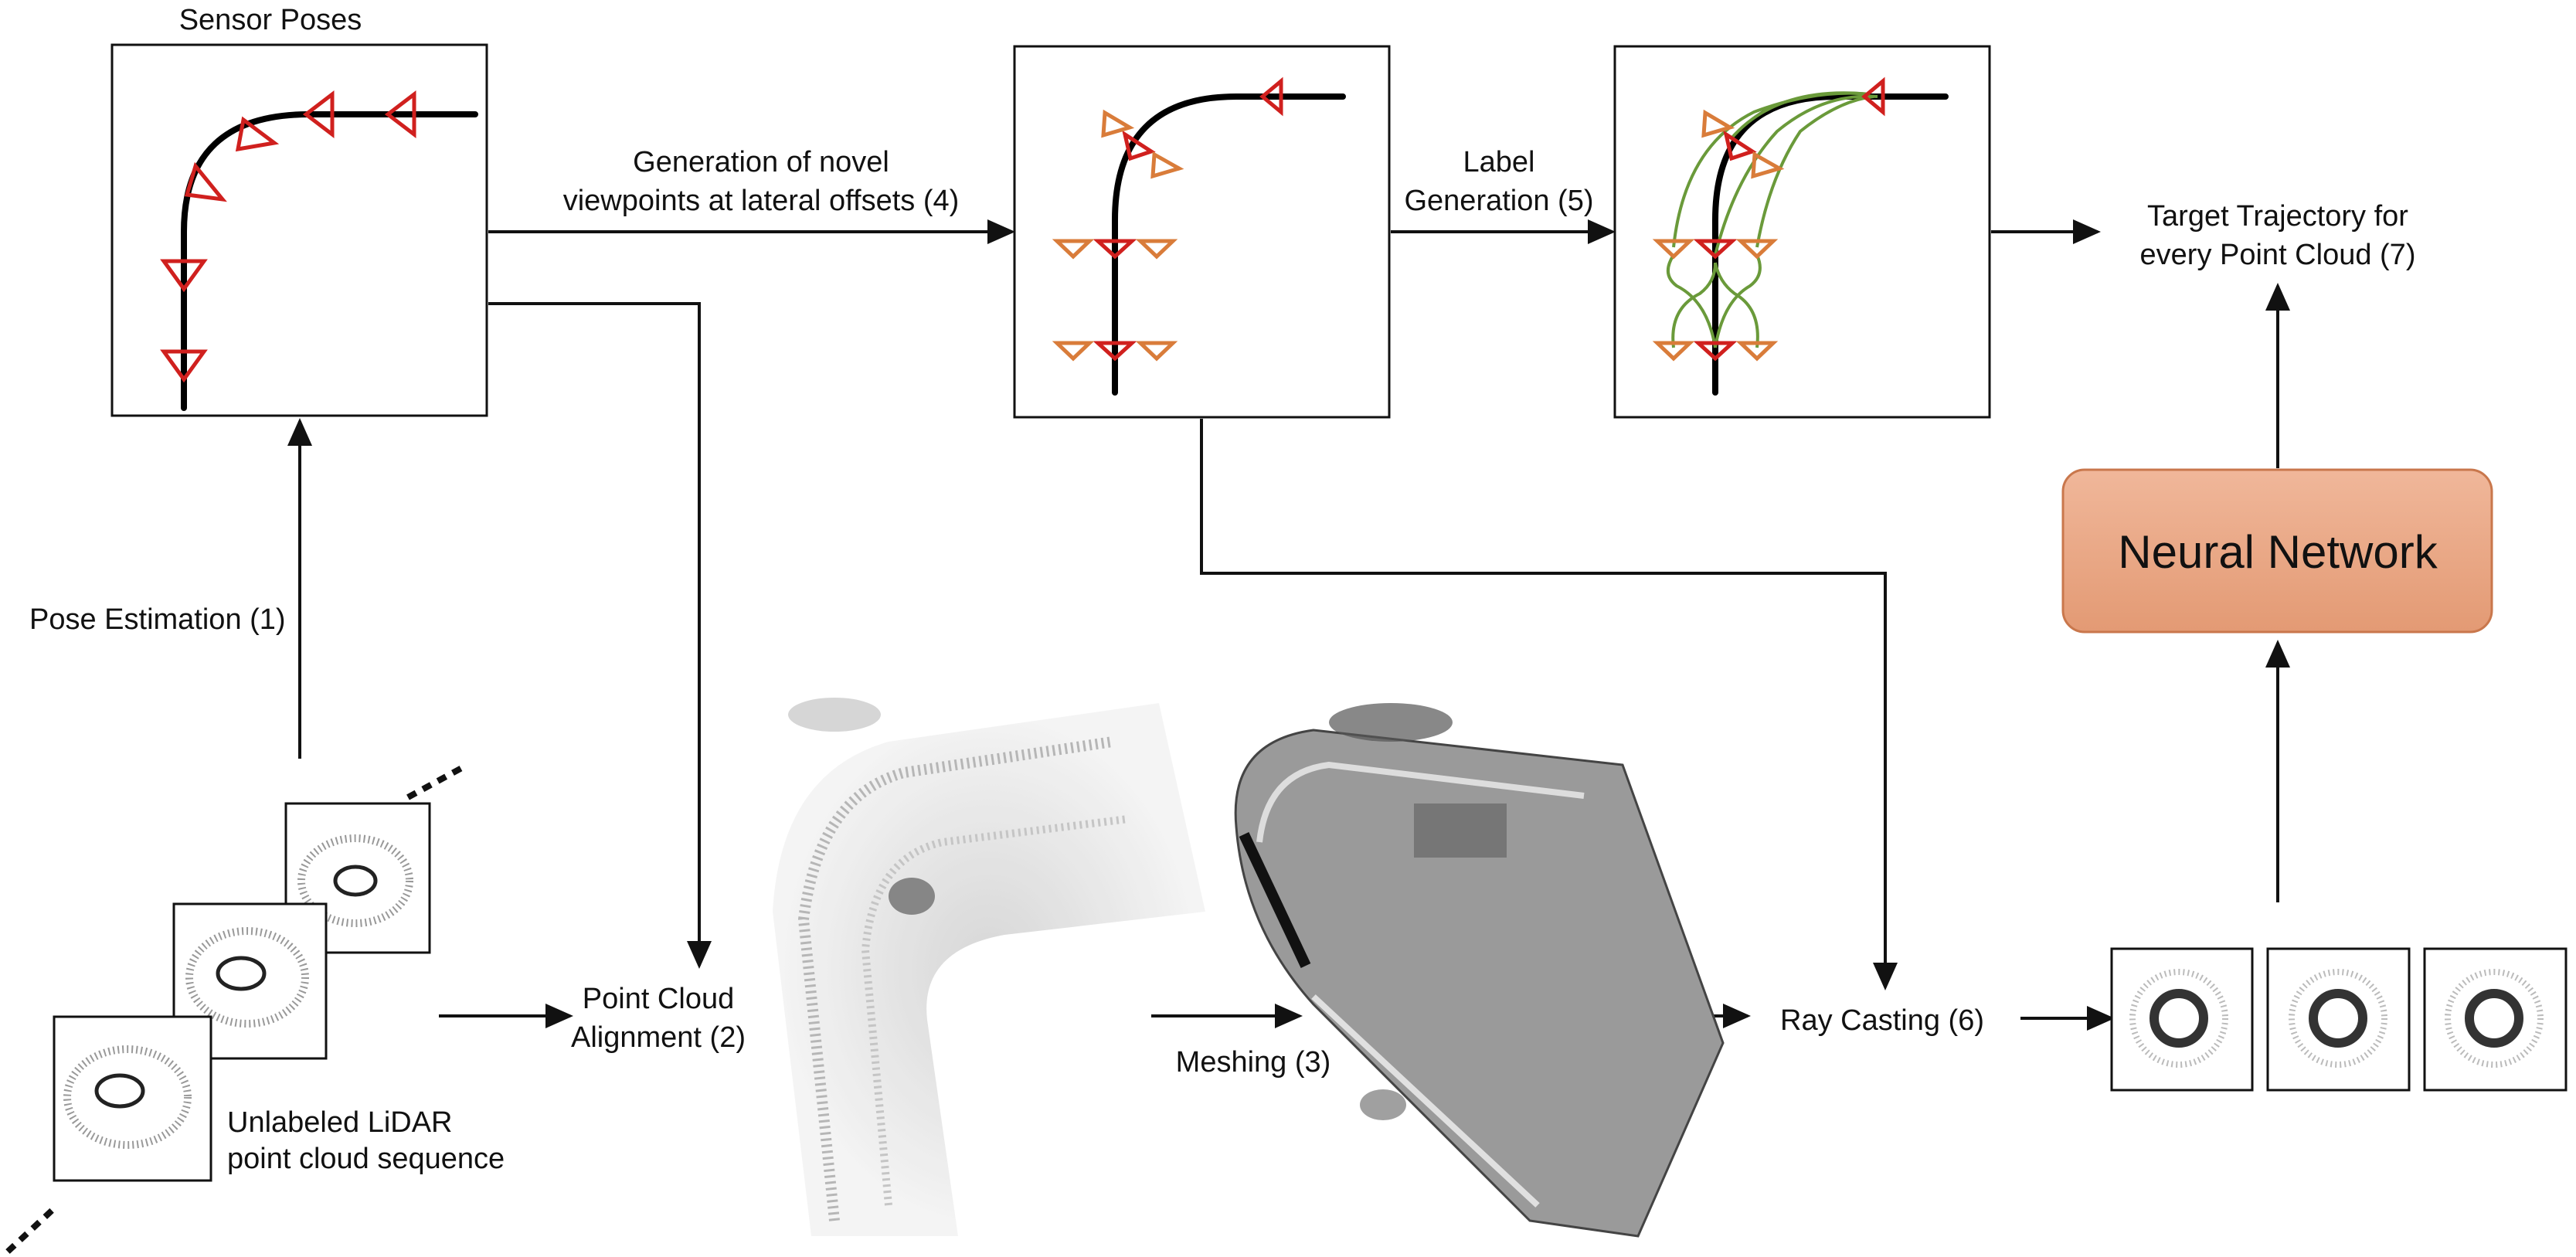 Image resolution: width=2576 pixels, height=1257 pixels. I want to click on alignment-label-2: Alignment (2), so click(658, 1037).